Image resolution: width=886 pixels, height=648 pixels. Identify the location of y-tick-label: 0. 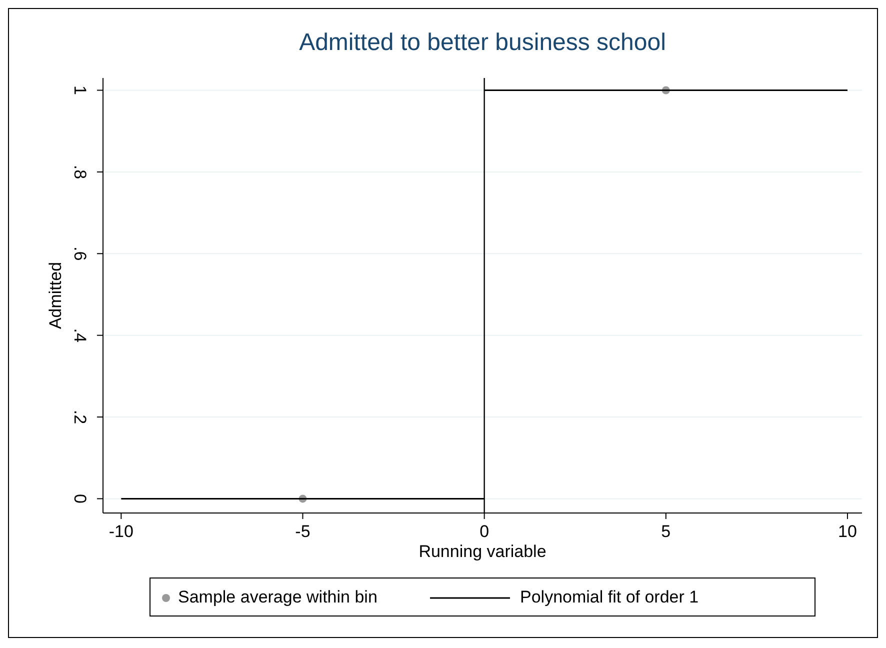
(80, 499).